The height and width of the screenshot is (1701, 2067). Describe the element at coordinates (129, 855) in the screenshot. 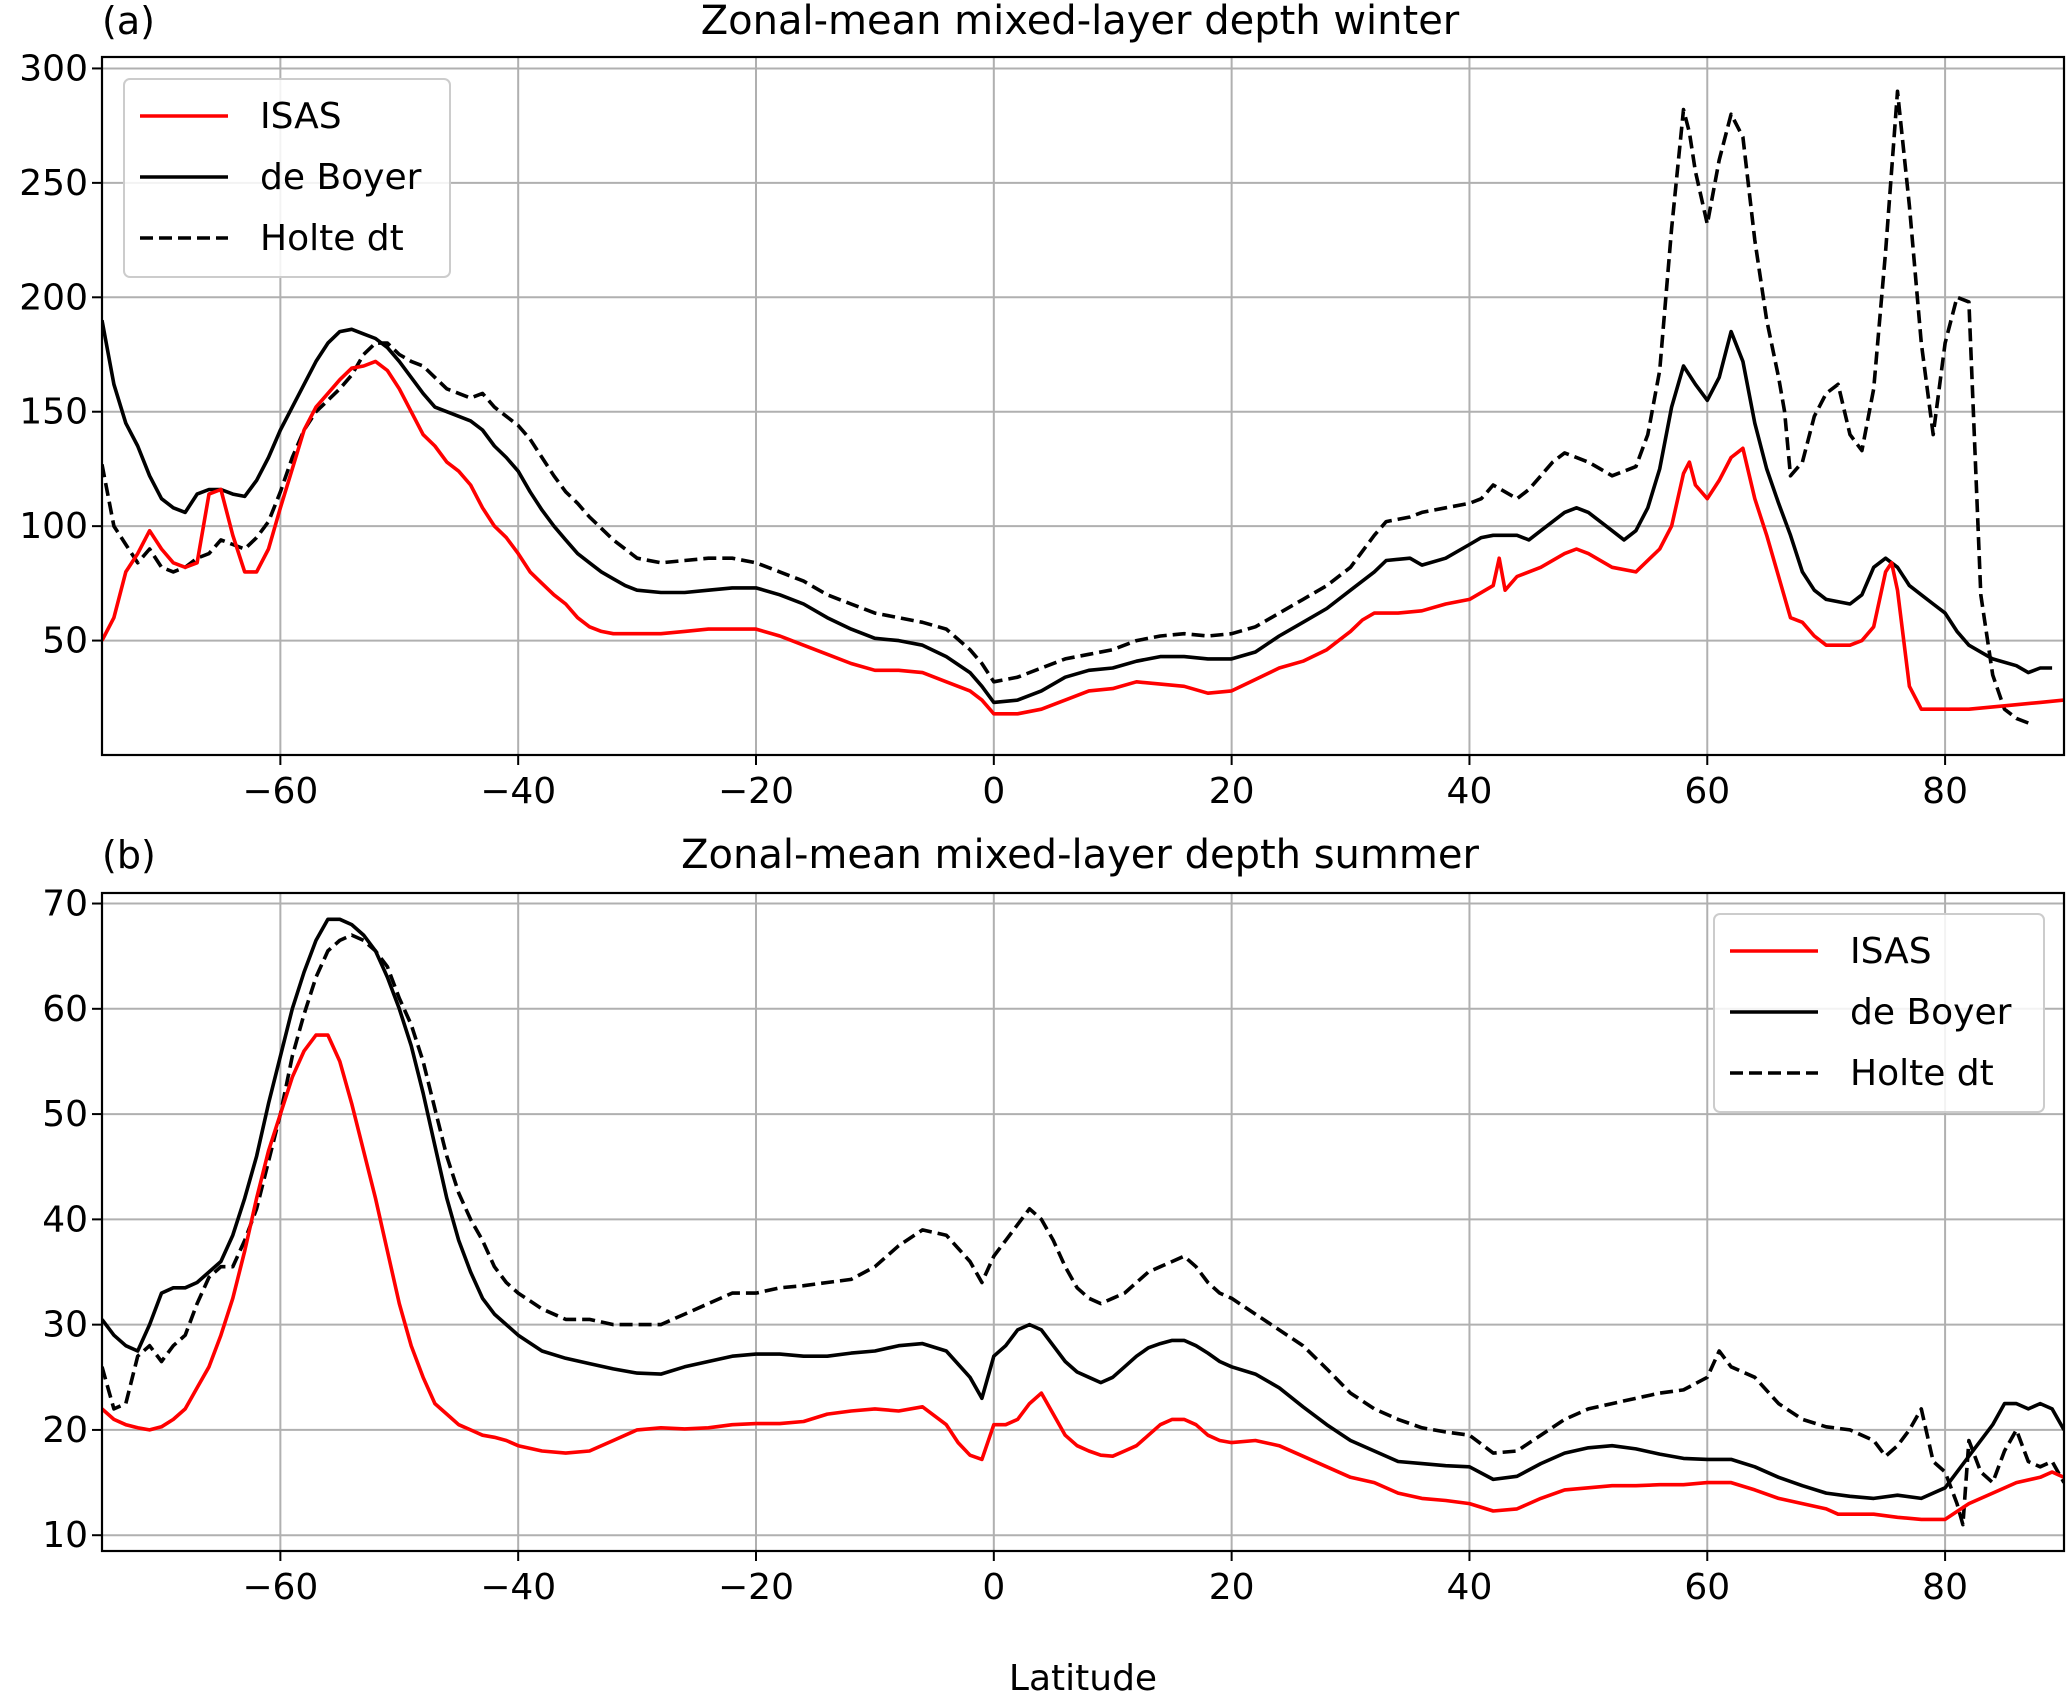

I see `panel-b-label: (b)` at that location.